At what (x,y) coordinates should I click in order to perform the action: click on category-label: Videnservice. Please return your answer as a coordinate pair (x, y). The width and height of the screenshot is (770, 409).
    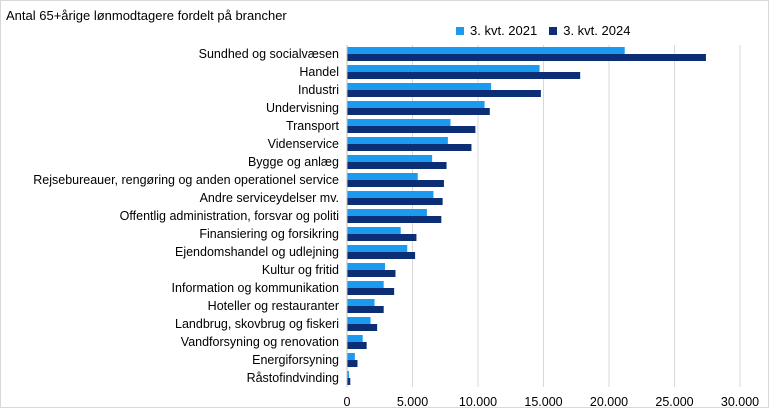
    Looking at the image, I should click on (303, 144).